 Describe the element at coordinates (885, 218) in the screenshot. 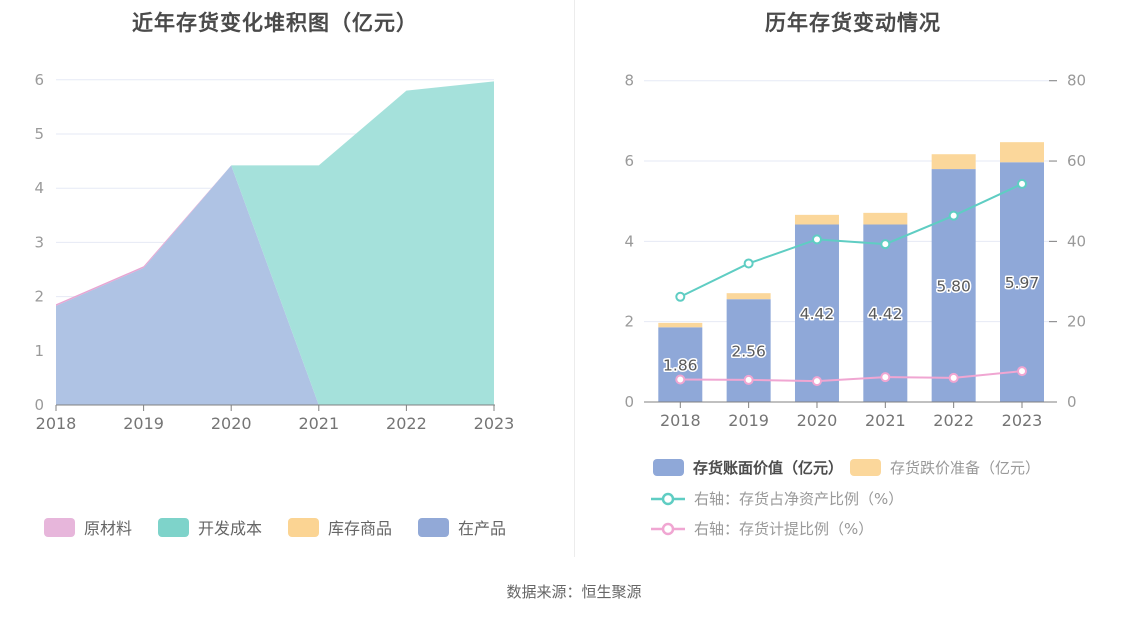

I see `bar-provision-2021` at that location.